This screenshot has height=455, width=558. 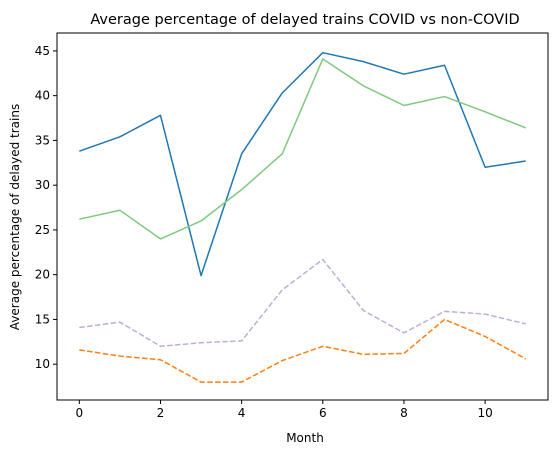 I want to click on y-tick-label: 25, so click(x=42, y=230).